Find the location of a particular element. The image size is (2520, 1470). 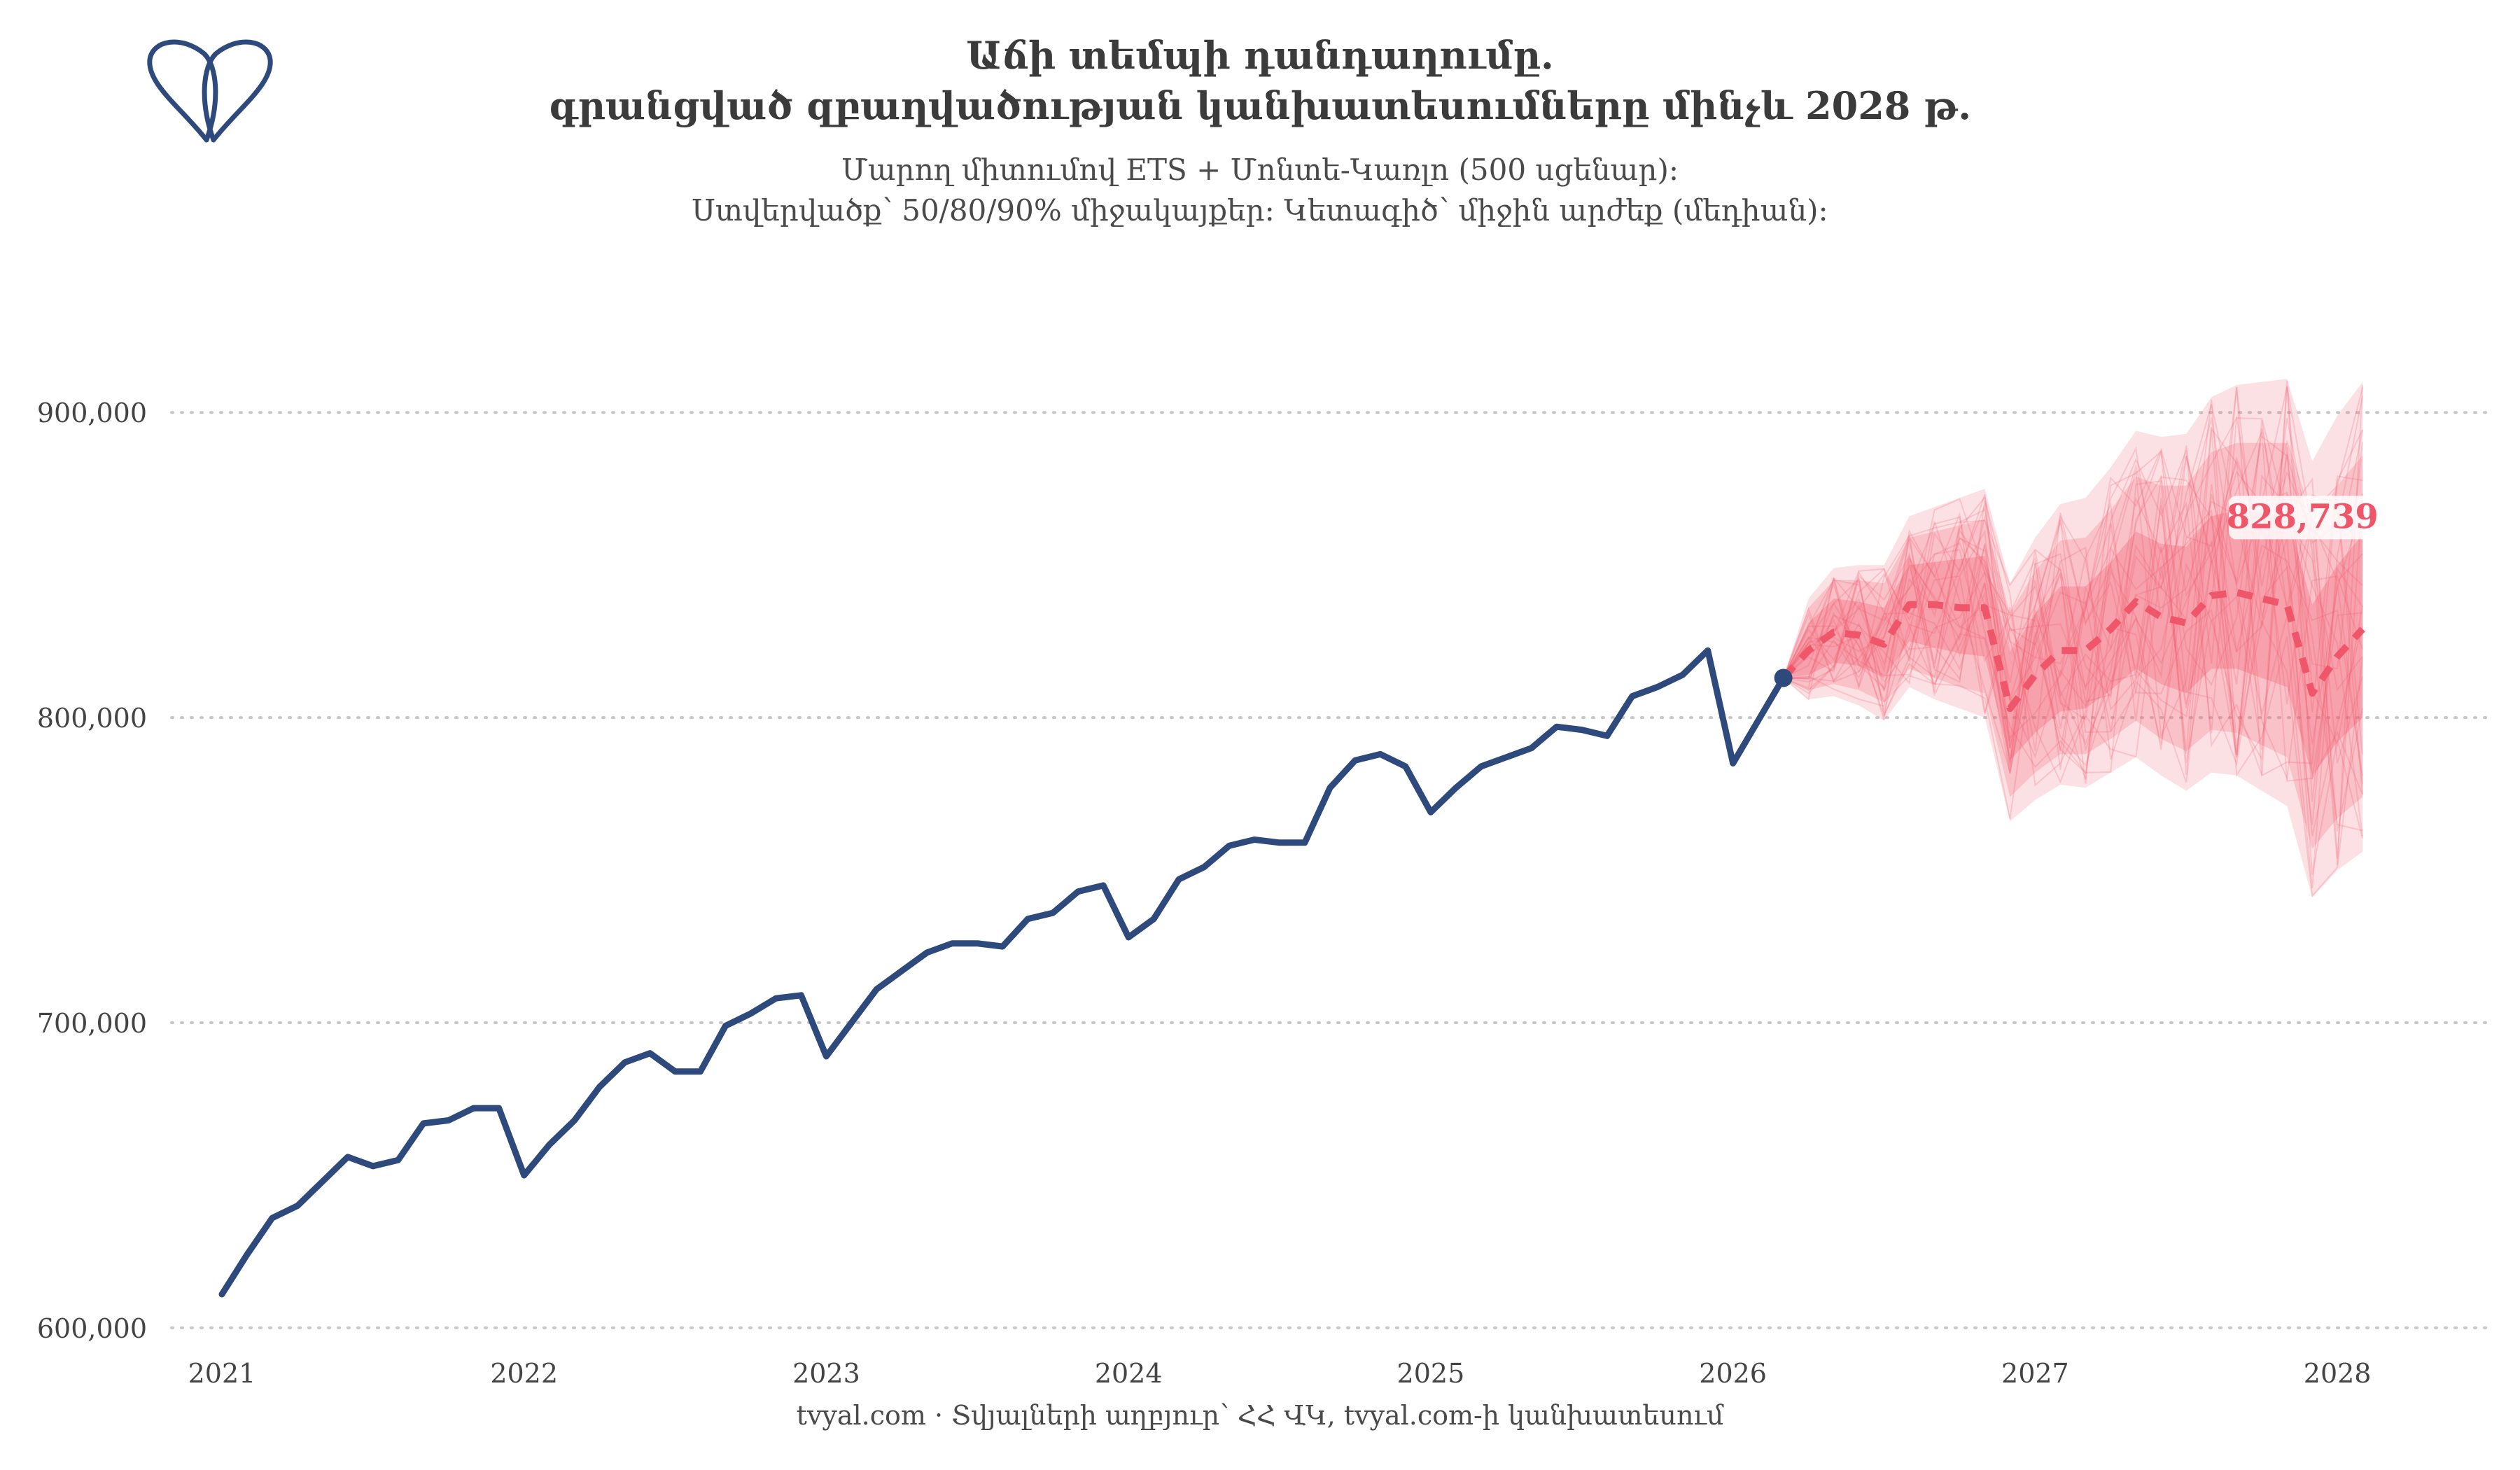

y-tick-label: 600,000 is located at coordinates (92, 1328).